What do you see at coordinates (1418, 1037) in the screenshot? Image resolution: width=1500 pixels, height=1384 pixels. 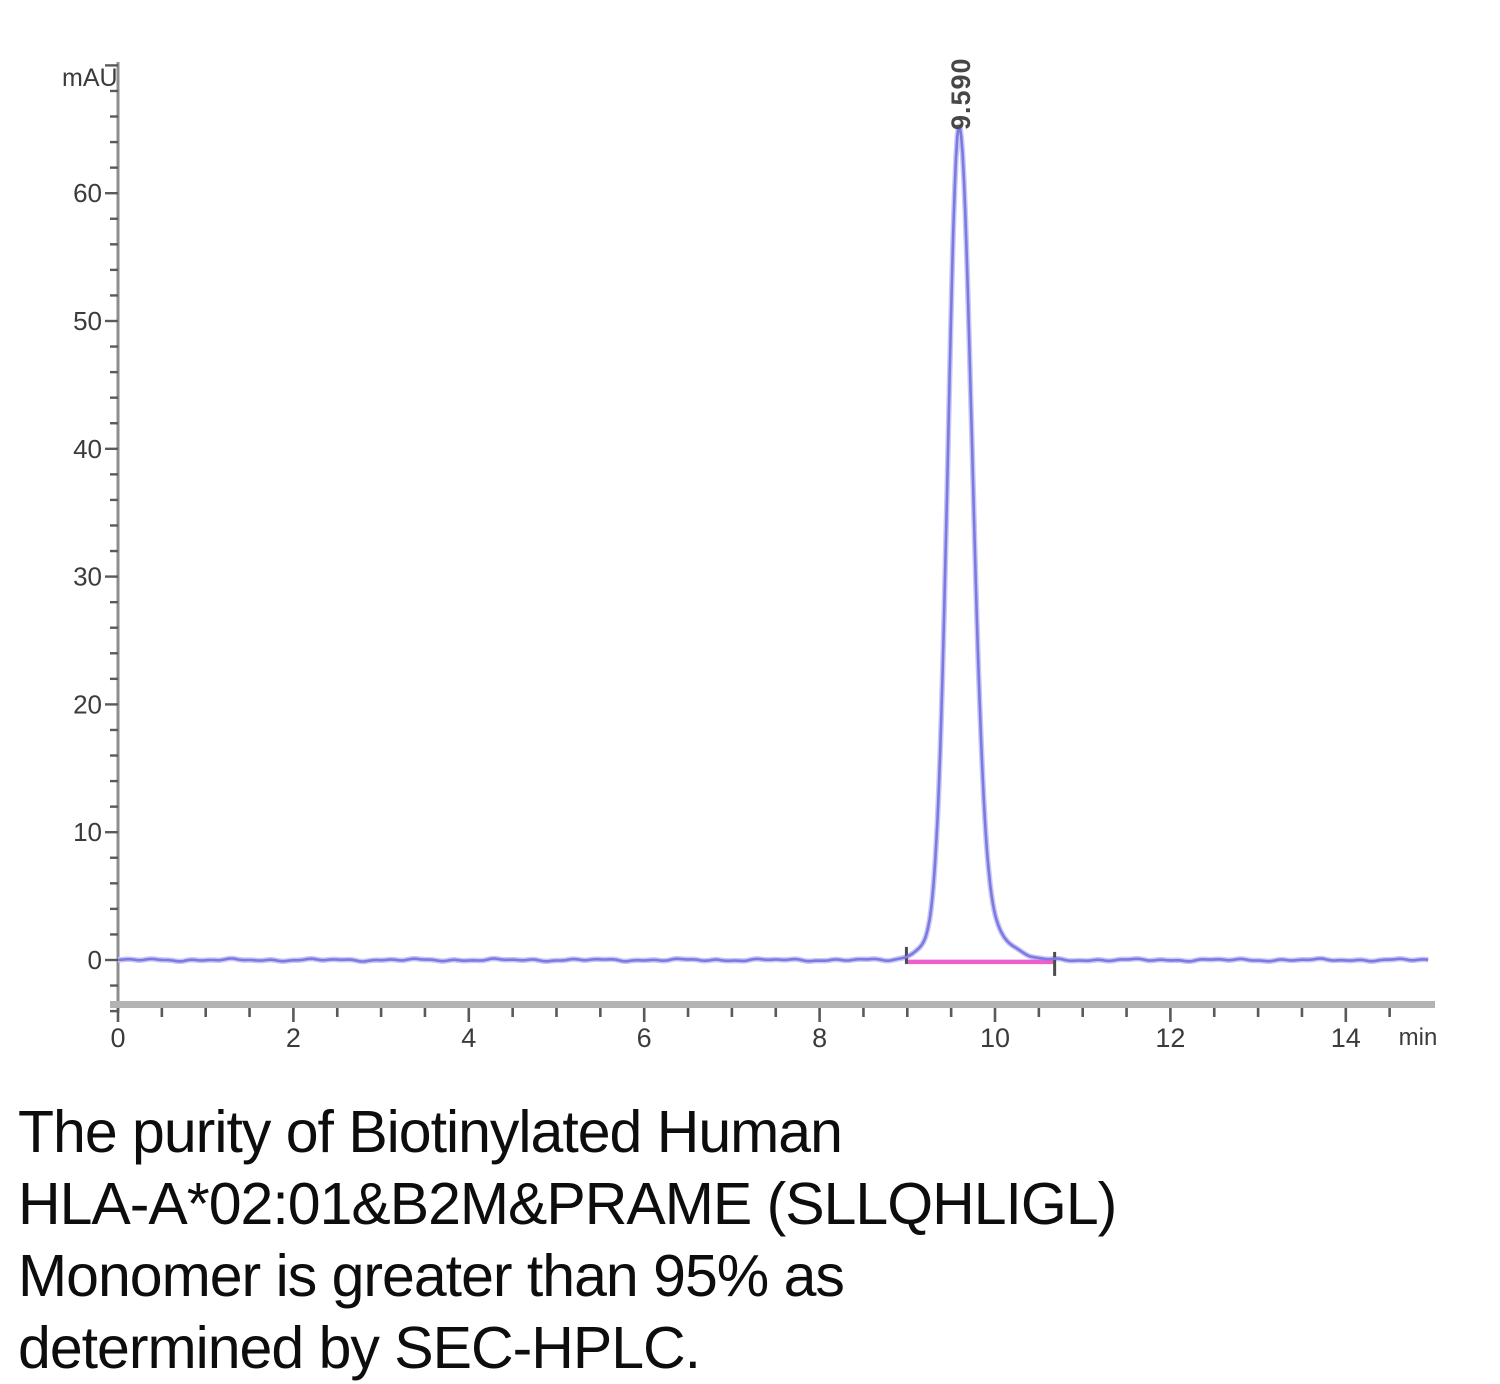 I see `x-axis-unit-label: min` at bounding box center [1418, 1037].